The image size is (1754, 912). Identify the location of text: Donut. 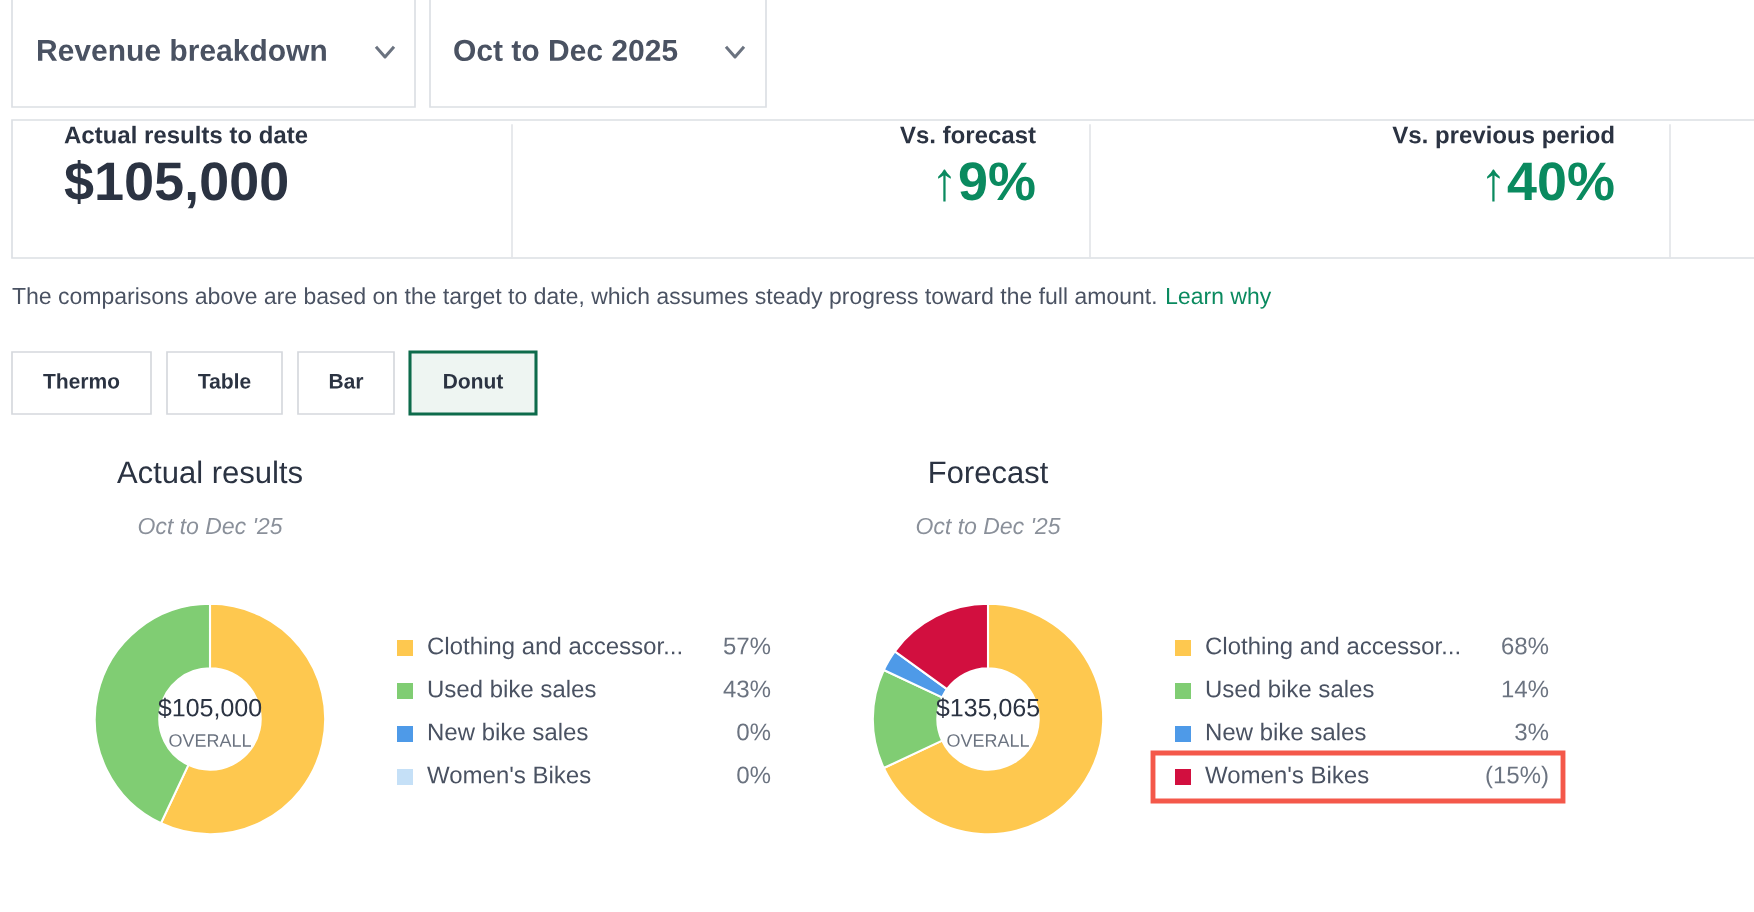
(474, 381).